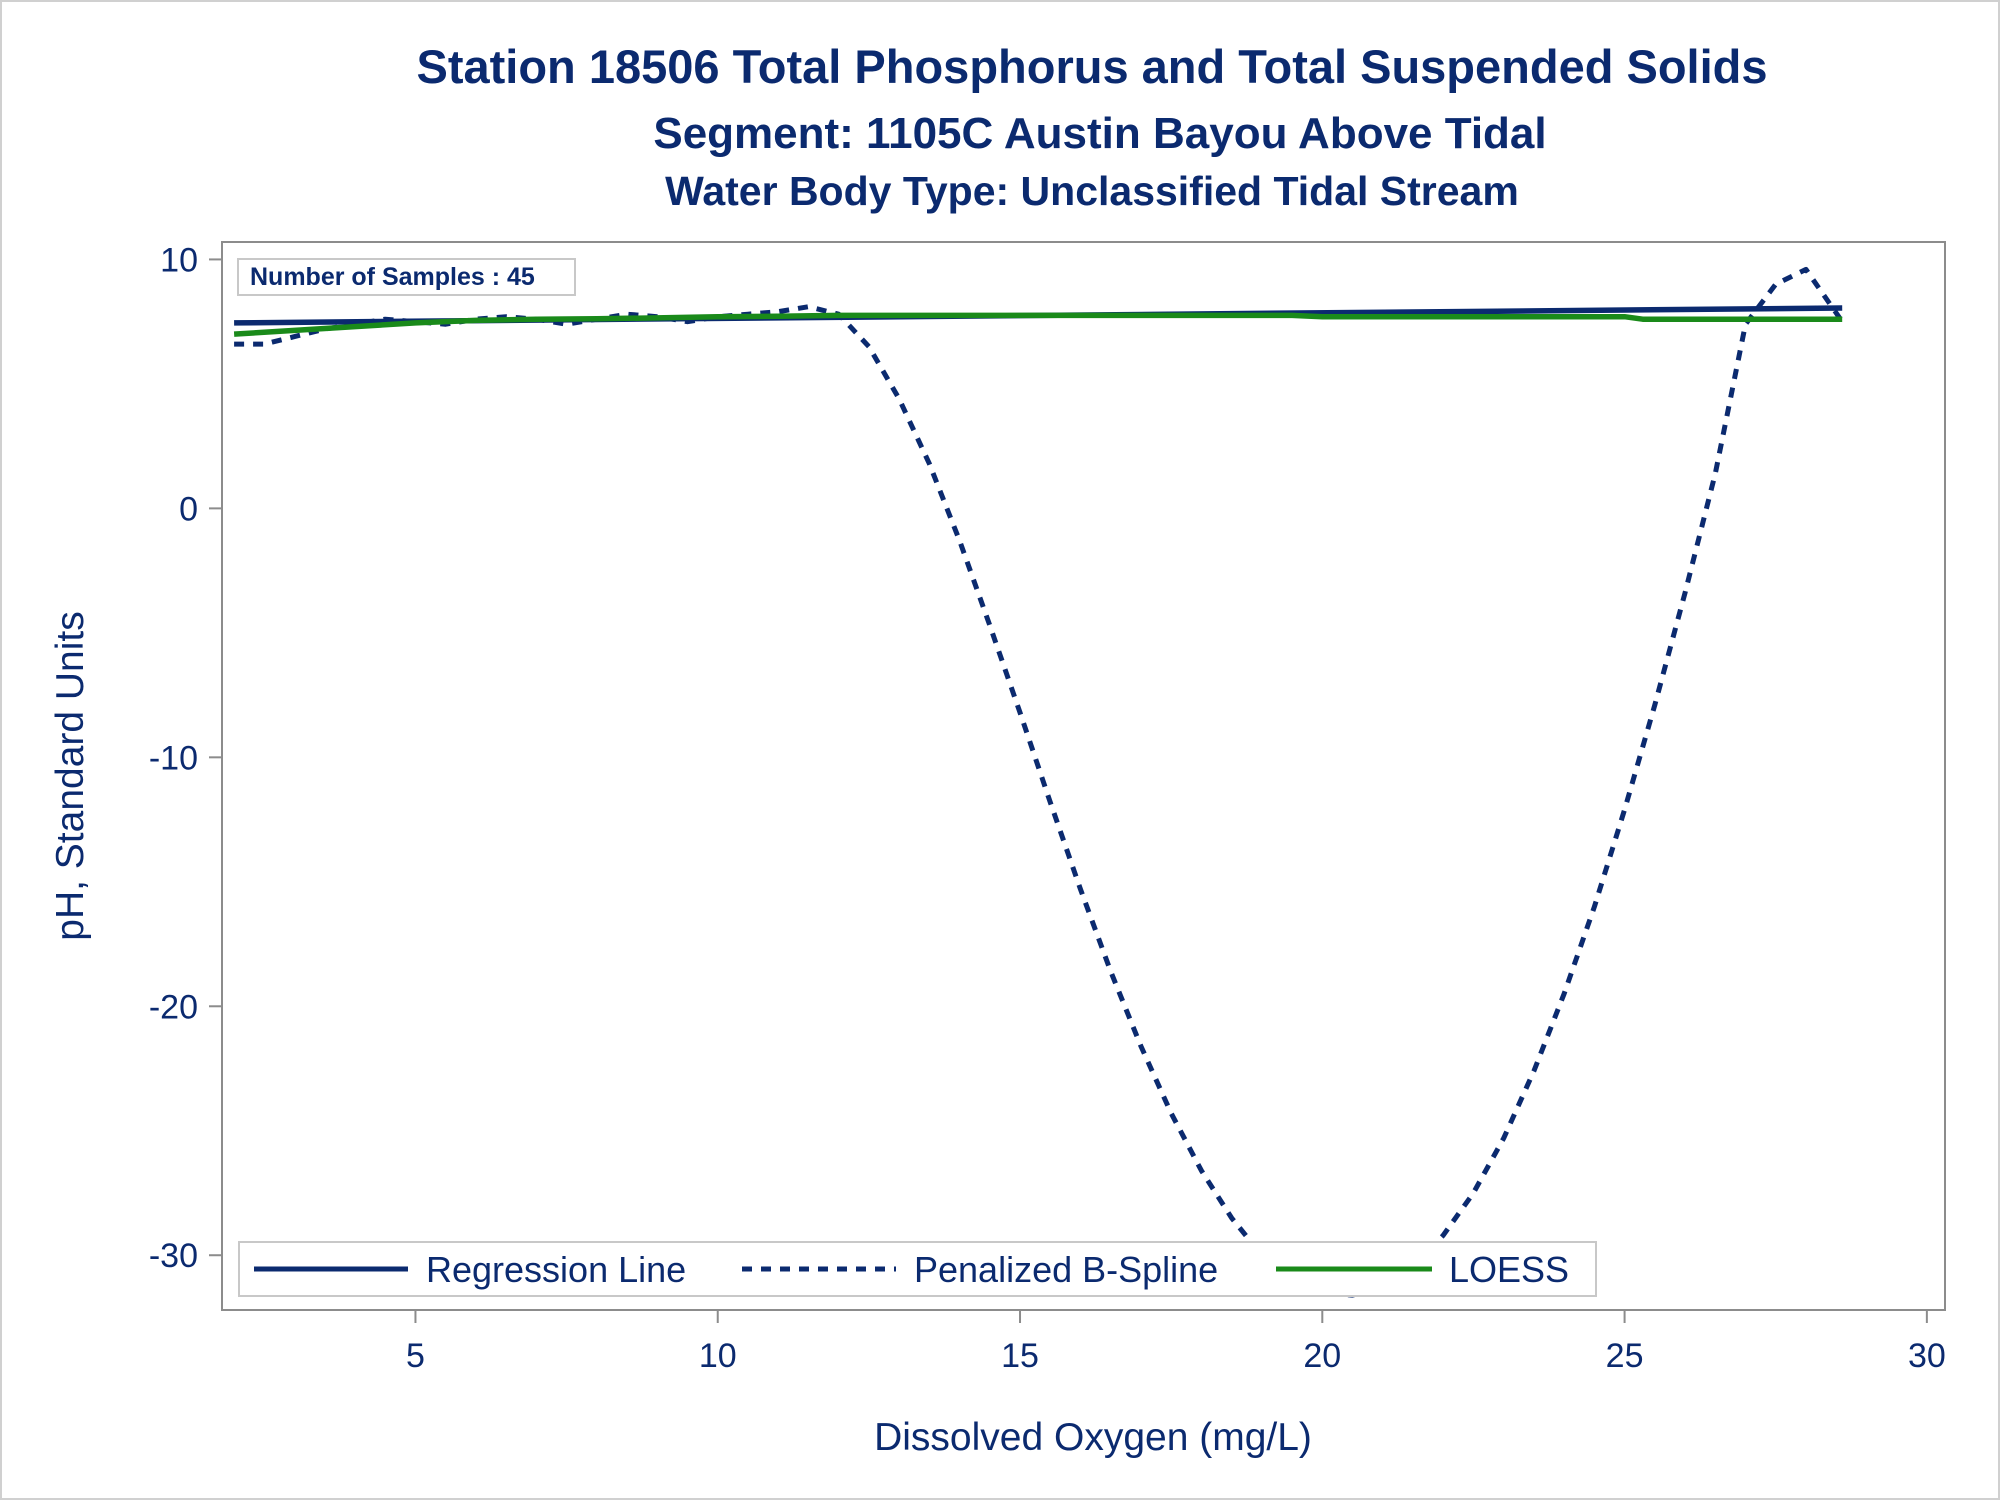 The height and width of the screenshot is (1500, 2000). Describe the element at coordinates (173, 1256) in the screenshot. I see `y-tick-label: -30` at that location.